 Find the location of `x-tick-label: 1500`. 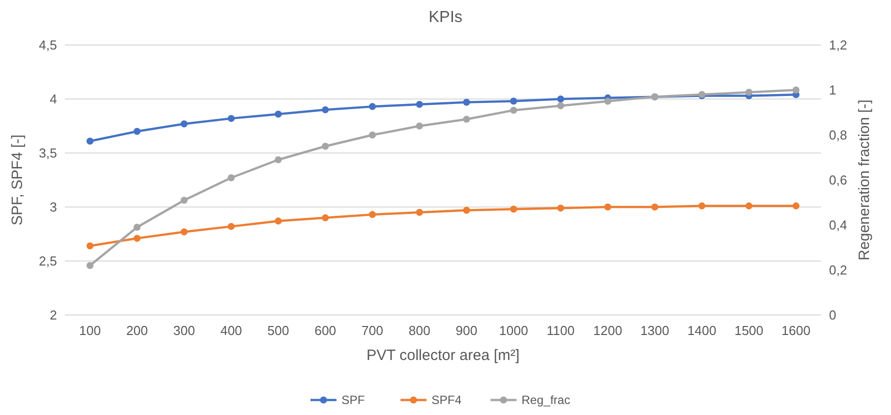

x-tick-label: 1500 is located at coordinates (749, 330).